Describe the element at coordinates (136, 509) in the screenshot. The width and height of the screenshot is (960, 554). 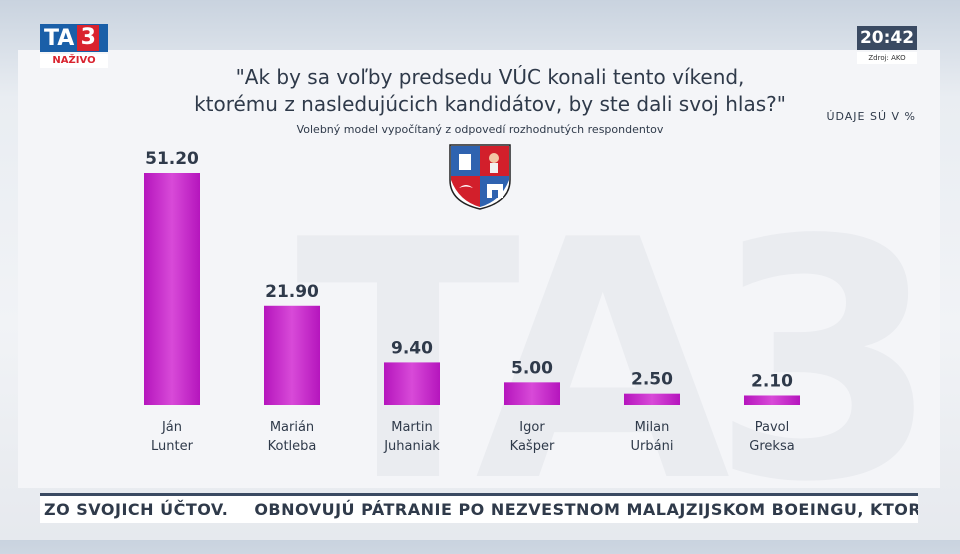
I see `ticker-item-1: ZO SVOJICH ÚČTOV.` at that location.